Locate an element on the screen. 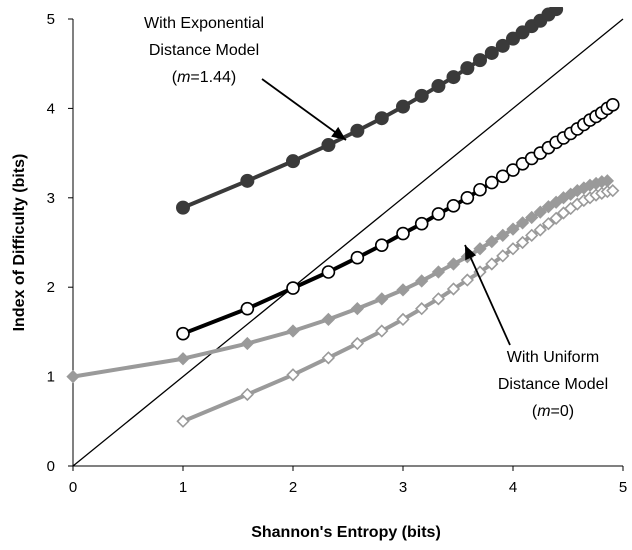 The image size is (632, 550). annotation-exp-line: (m=1.44) is located at coordinates (204, 77).